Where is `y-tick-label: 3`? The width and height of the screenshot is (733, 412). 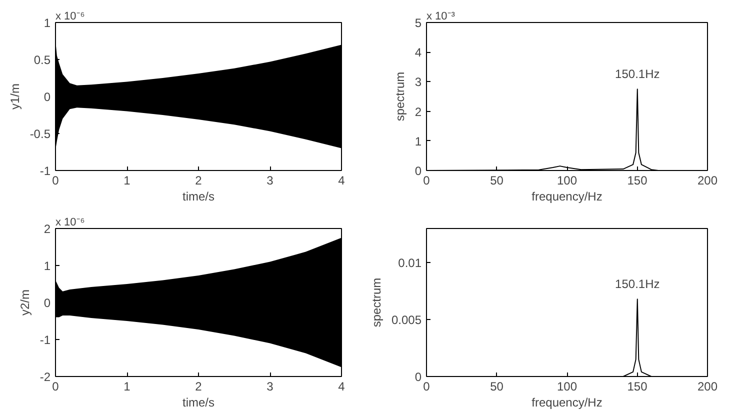
y-tick-label: 3 is located at coordinates (418, 82).